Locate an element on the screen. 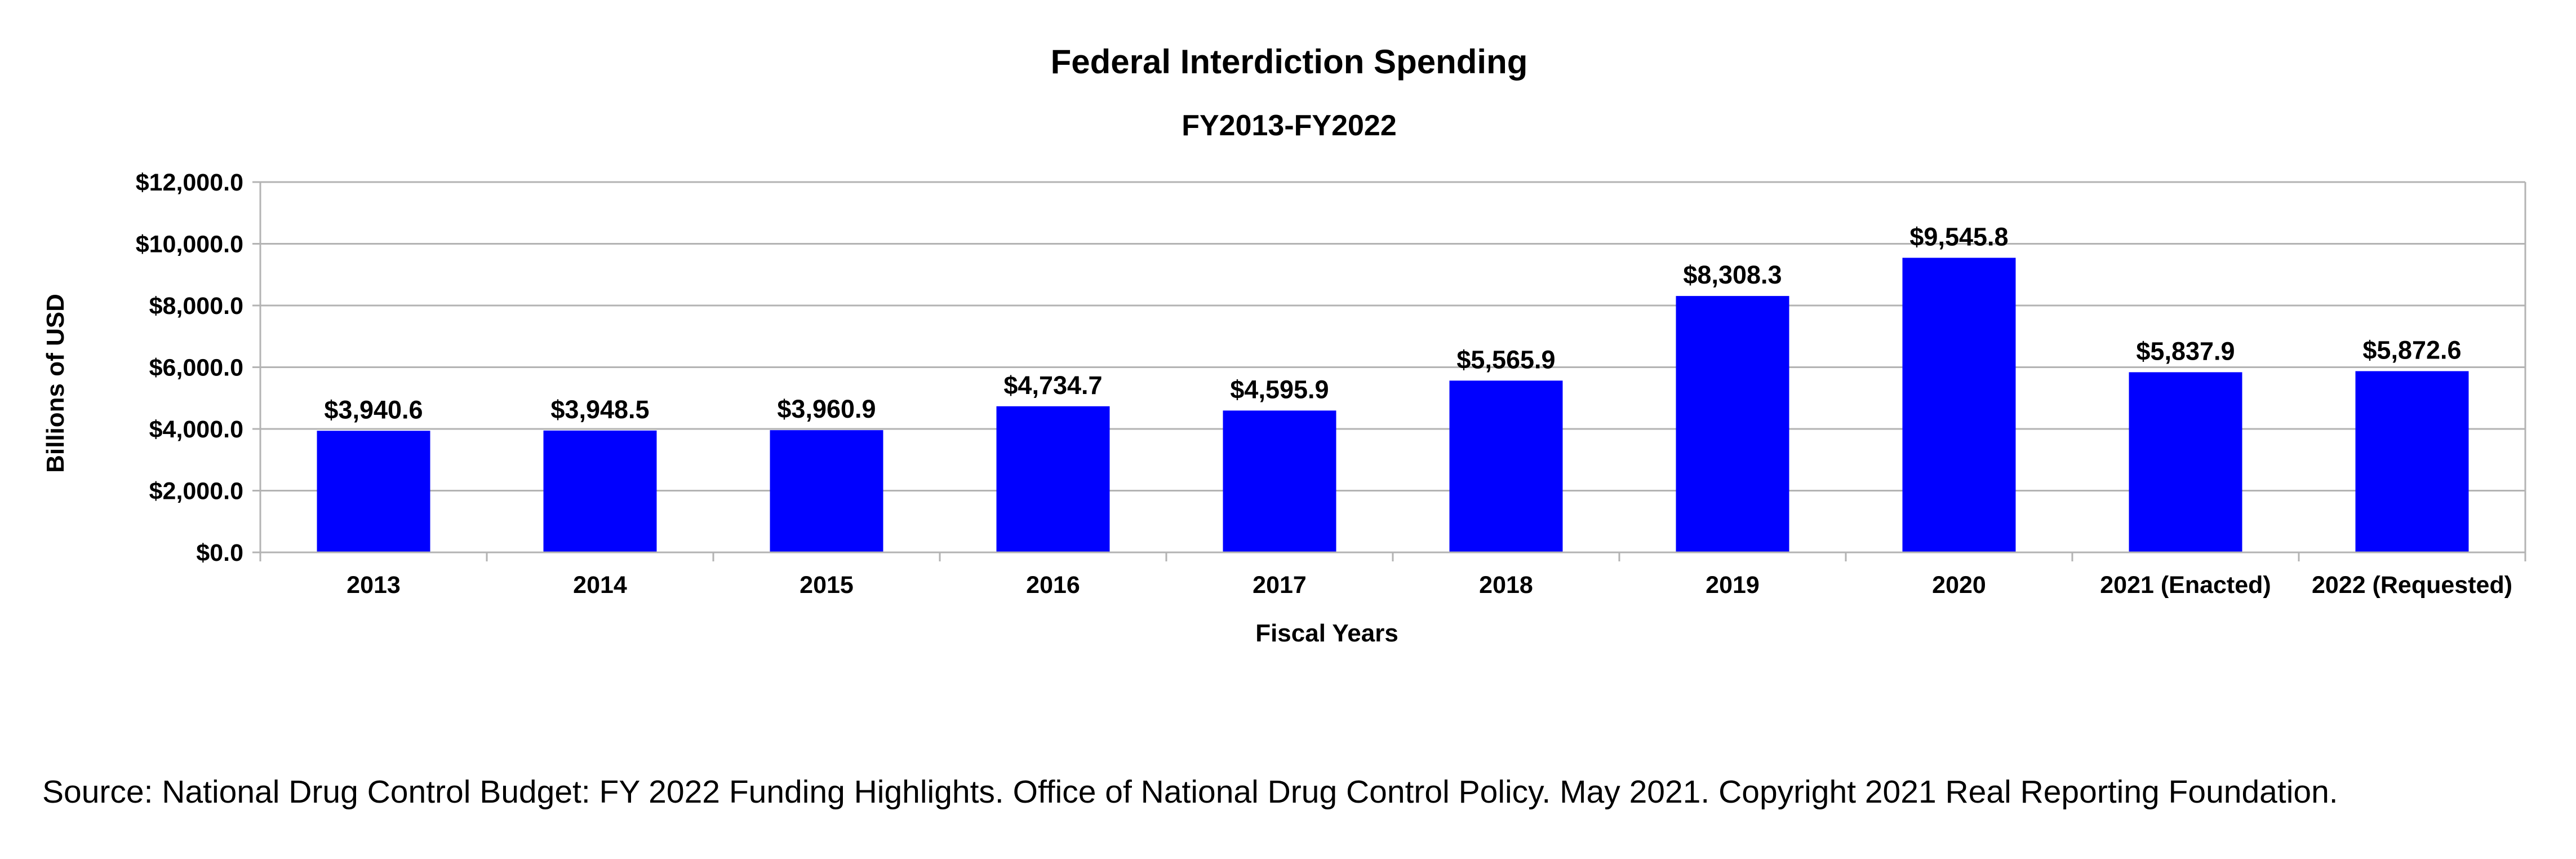 The width and height of the screenshot is (2576, 859). y-axis-label: Billions of USD is located at coordinates (55, 383).